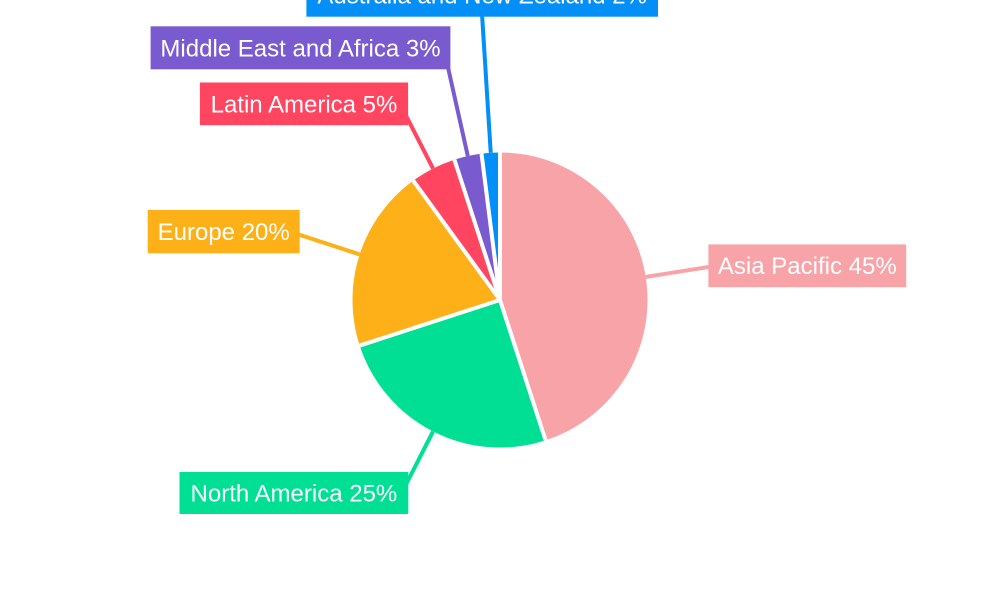 This screenshot has height=600, width=1000. What do you see at coordinates (300, 48) in the screenshot?
I see `svg-text: Middle East and Africa 3%` at bounding box center [300, 48].